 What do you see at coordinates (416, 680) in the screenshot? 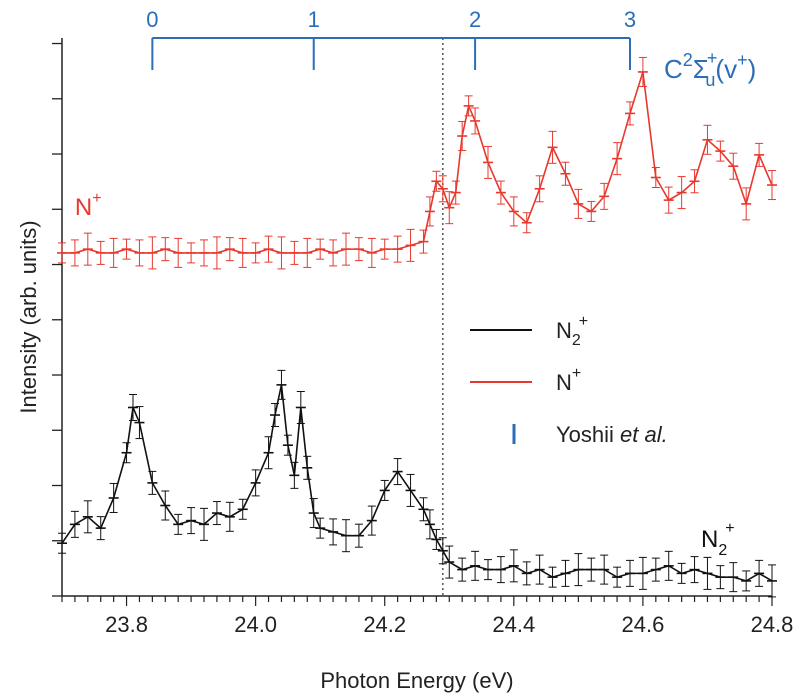
I see `x-axis-label: Photon Energy (eV)` at bounding box center [416, 680].